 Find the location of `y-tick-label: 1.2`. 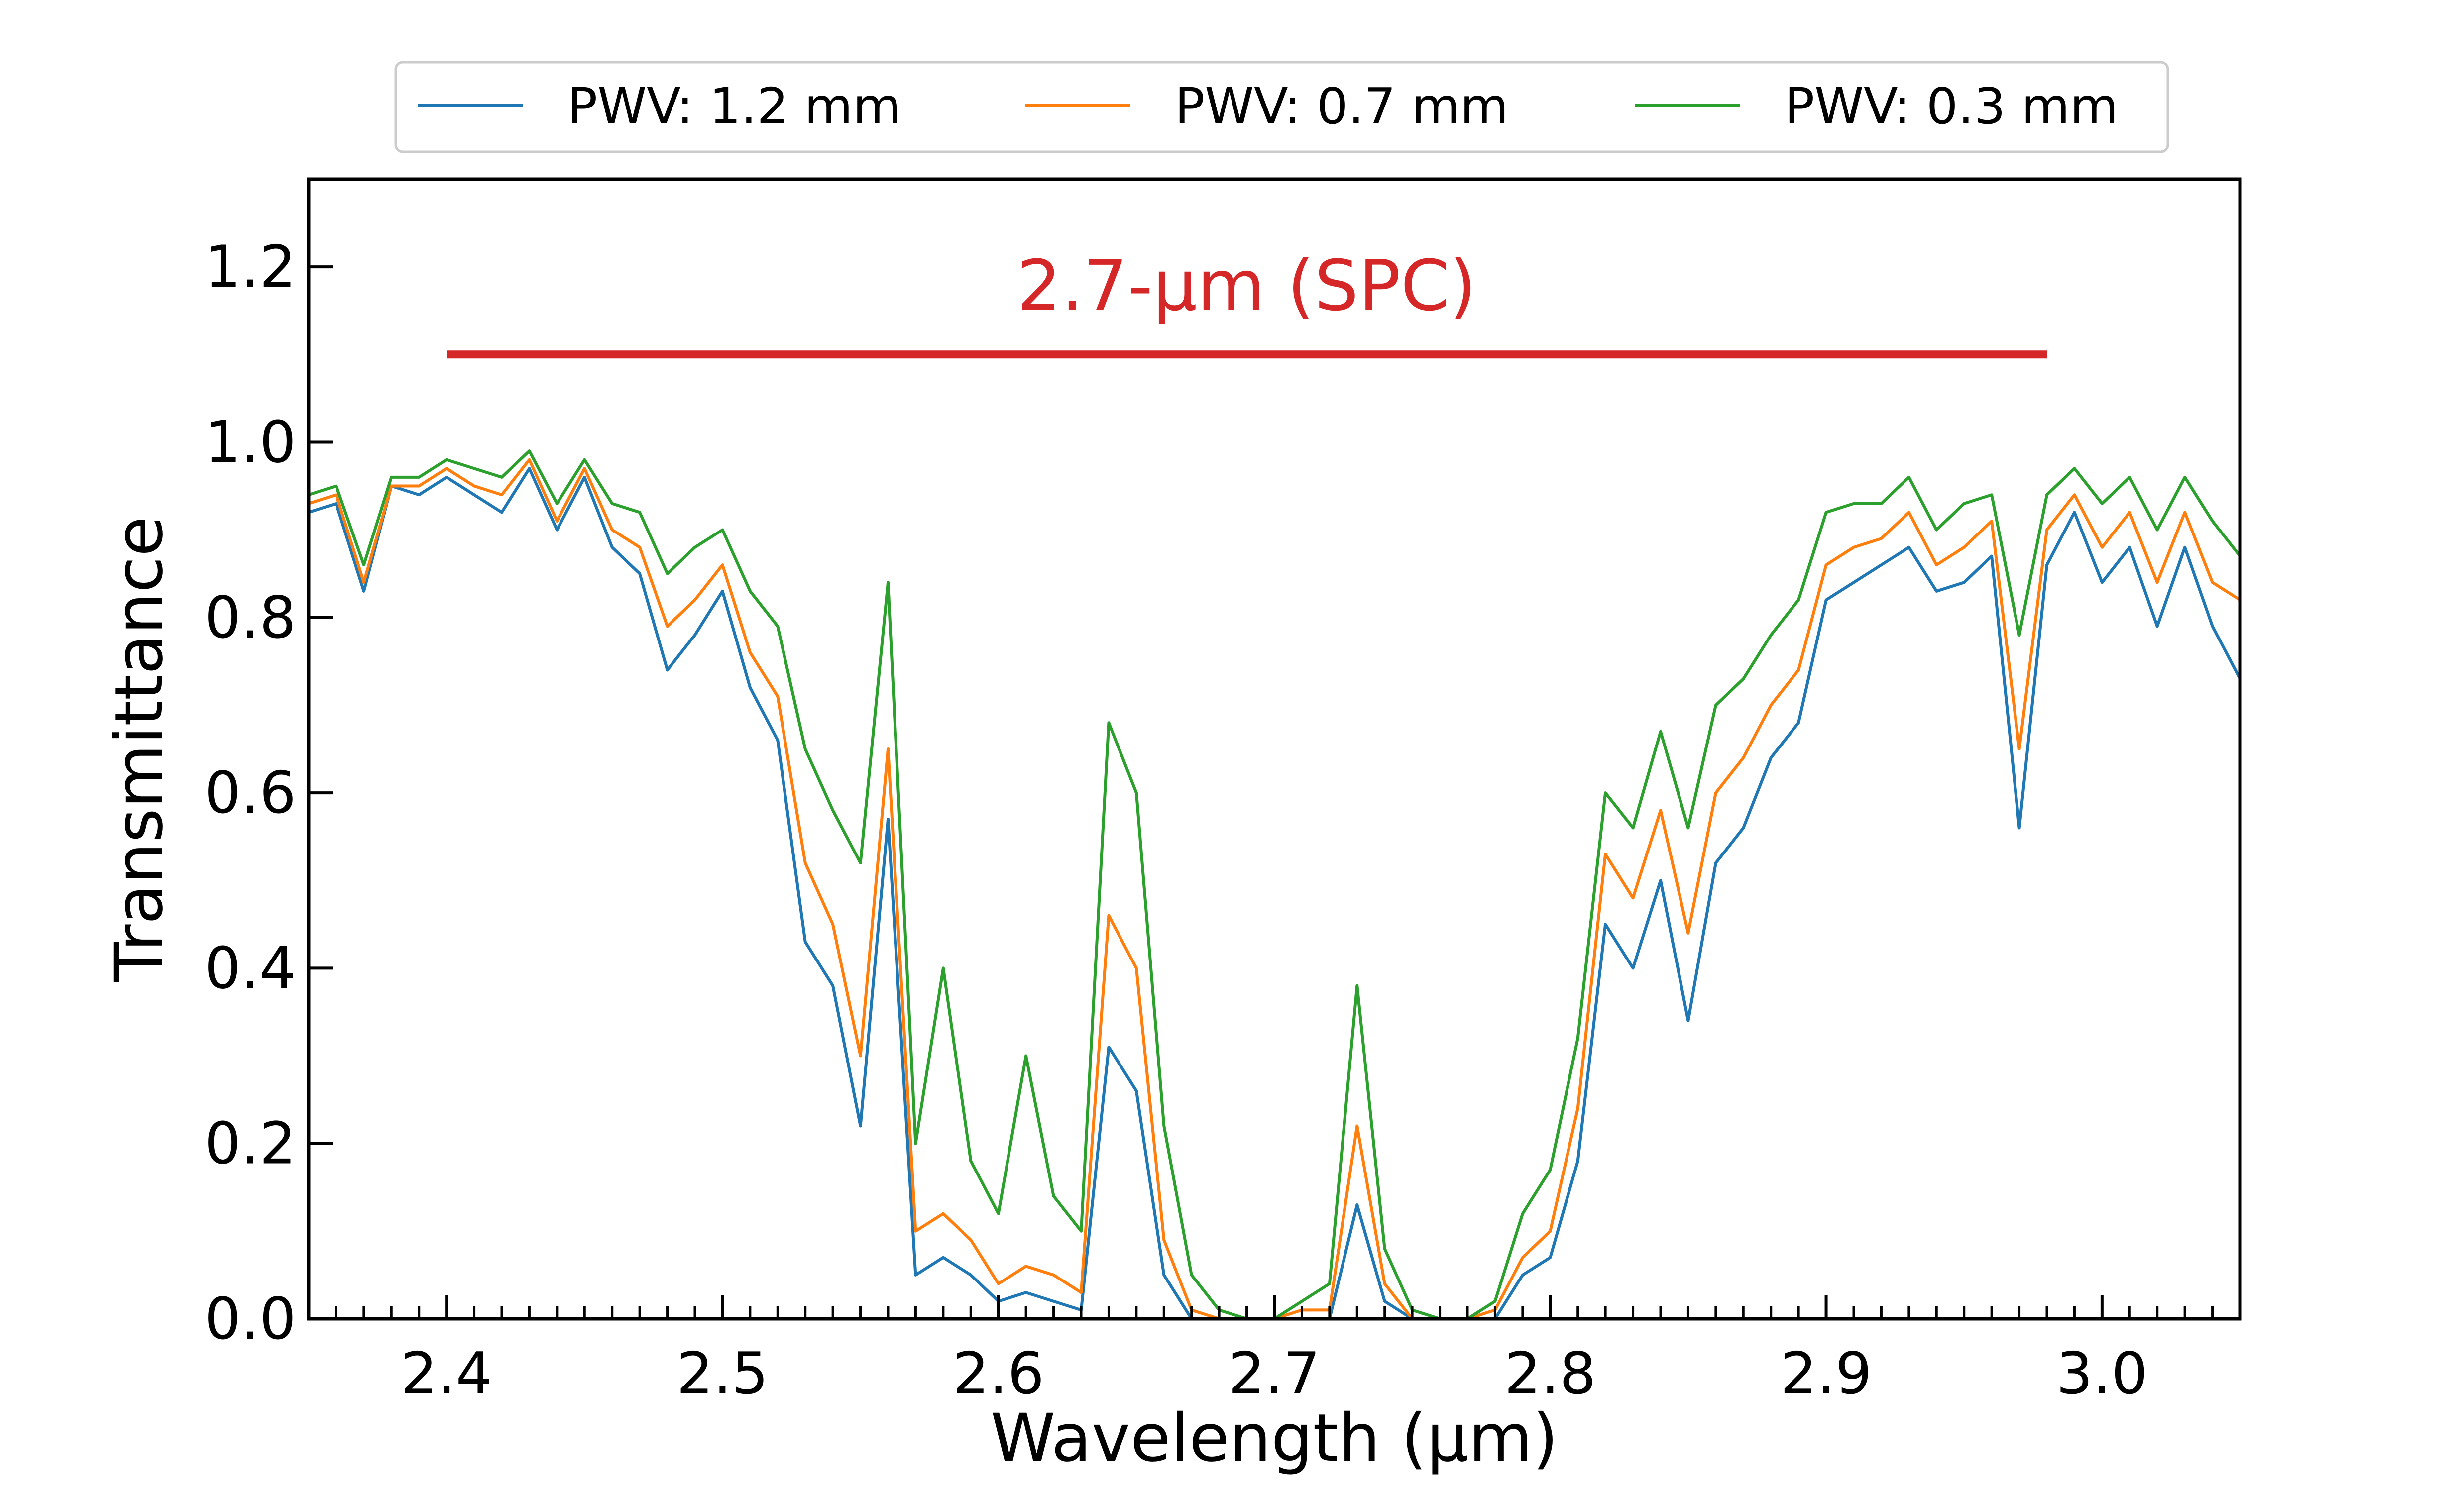

y-tick-label: 1.2 is located at coordinates (250, 267).